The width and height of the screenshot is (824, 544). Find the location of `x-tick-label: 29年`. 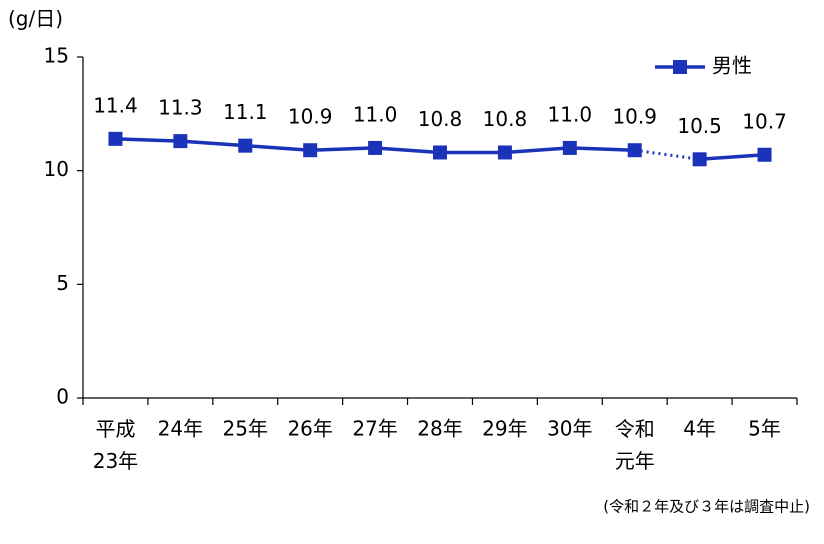

x-tick-label: 29年 is located at coordinates (504, 429).